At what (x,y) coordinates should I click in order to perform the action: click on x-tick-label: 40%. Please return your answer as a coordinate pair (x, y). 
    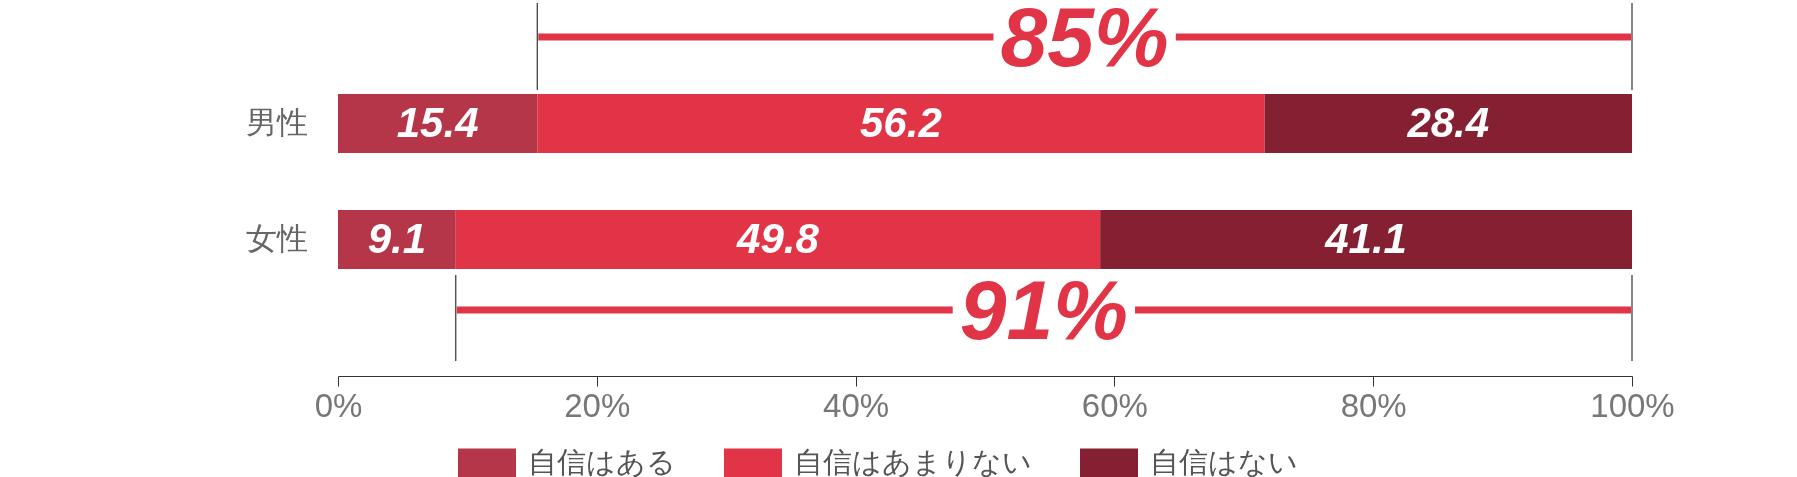
    Looking at the image, I should click on (856, 405).